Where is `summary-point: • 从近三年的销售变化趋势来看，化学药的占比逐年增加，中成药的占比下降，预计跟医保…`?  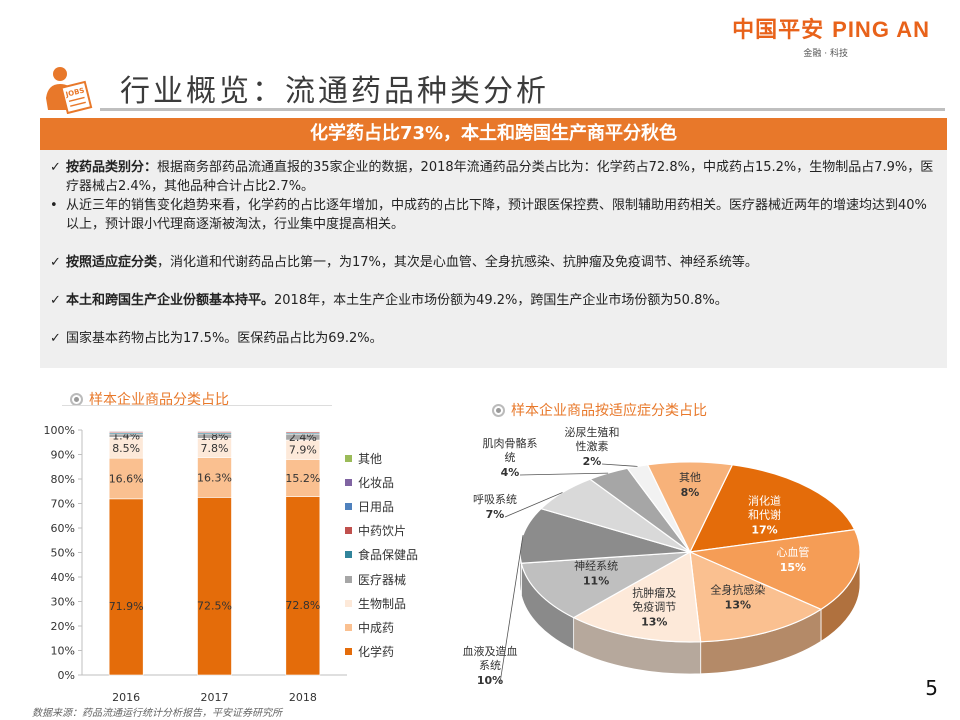
summary-point: • 从近三年的销售变化趋势来看，化学药的占比逐年增加，中成药的占比下降，预计跟医保… is located at coordinates (492, 215).